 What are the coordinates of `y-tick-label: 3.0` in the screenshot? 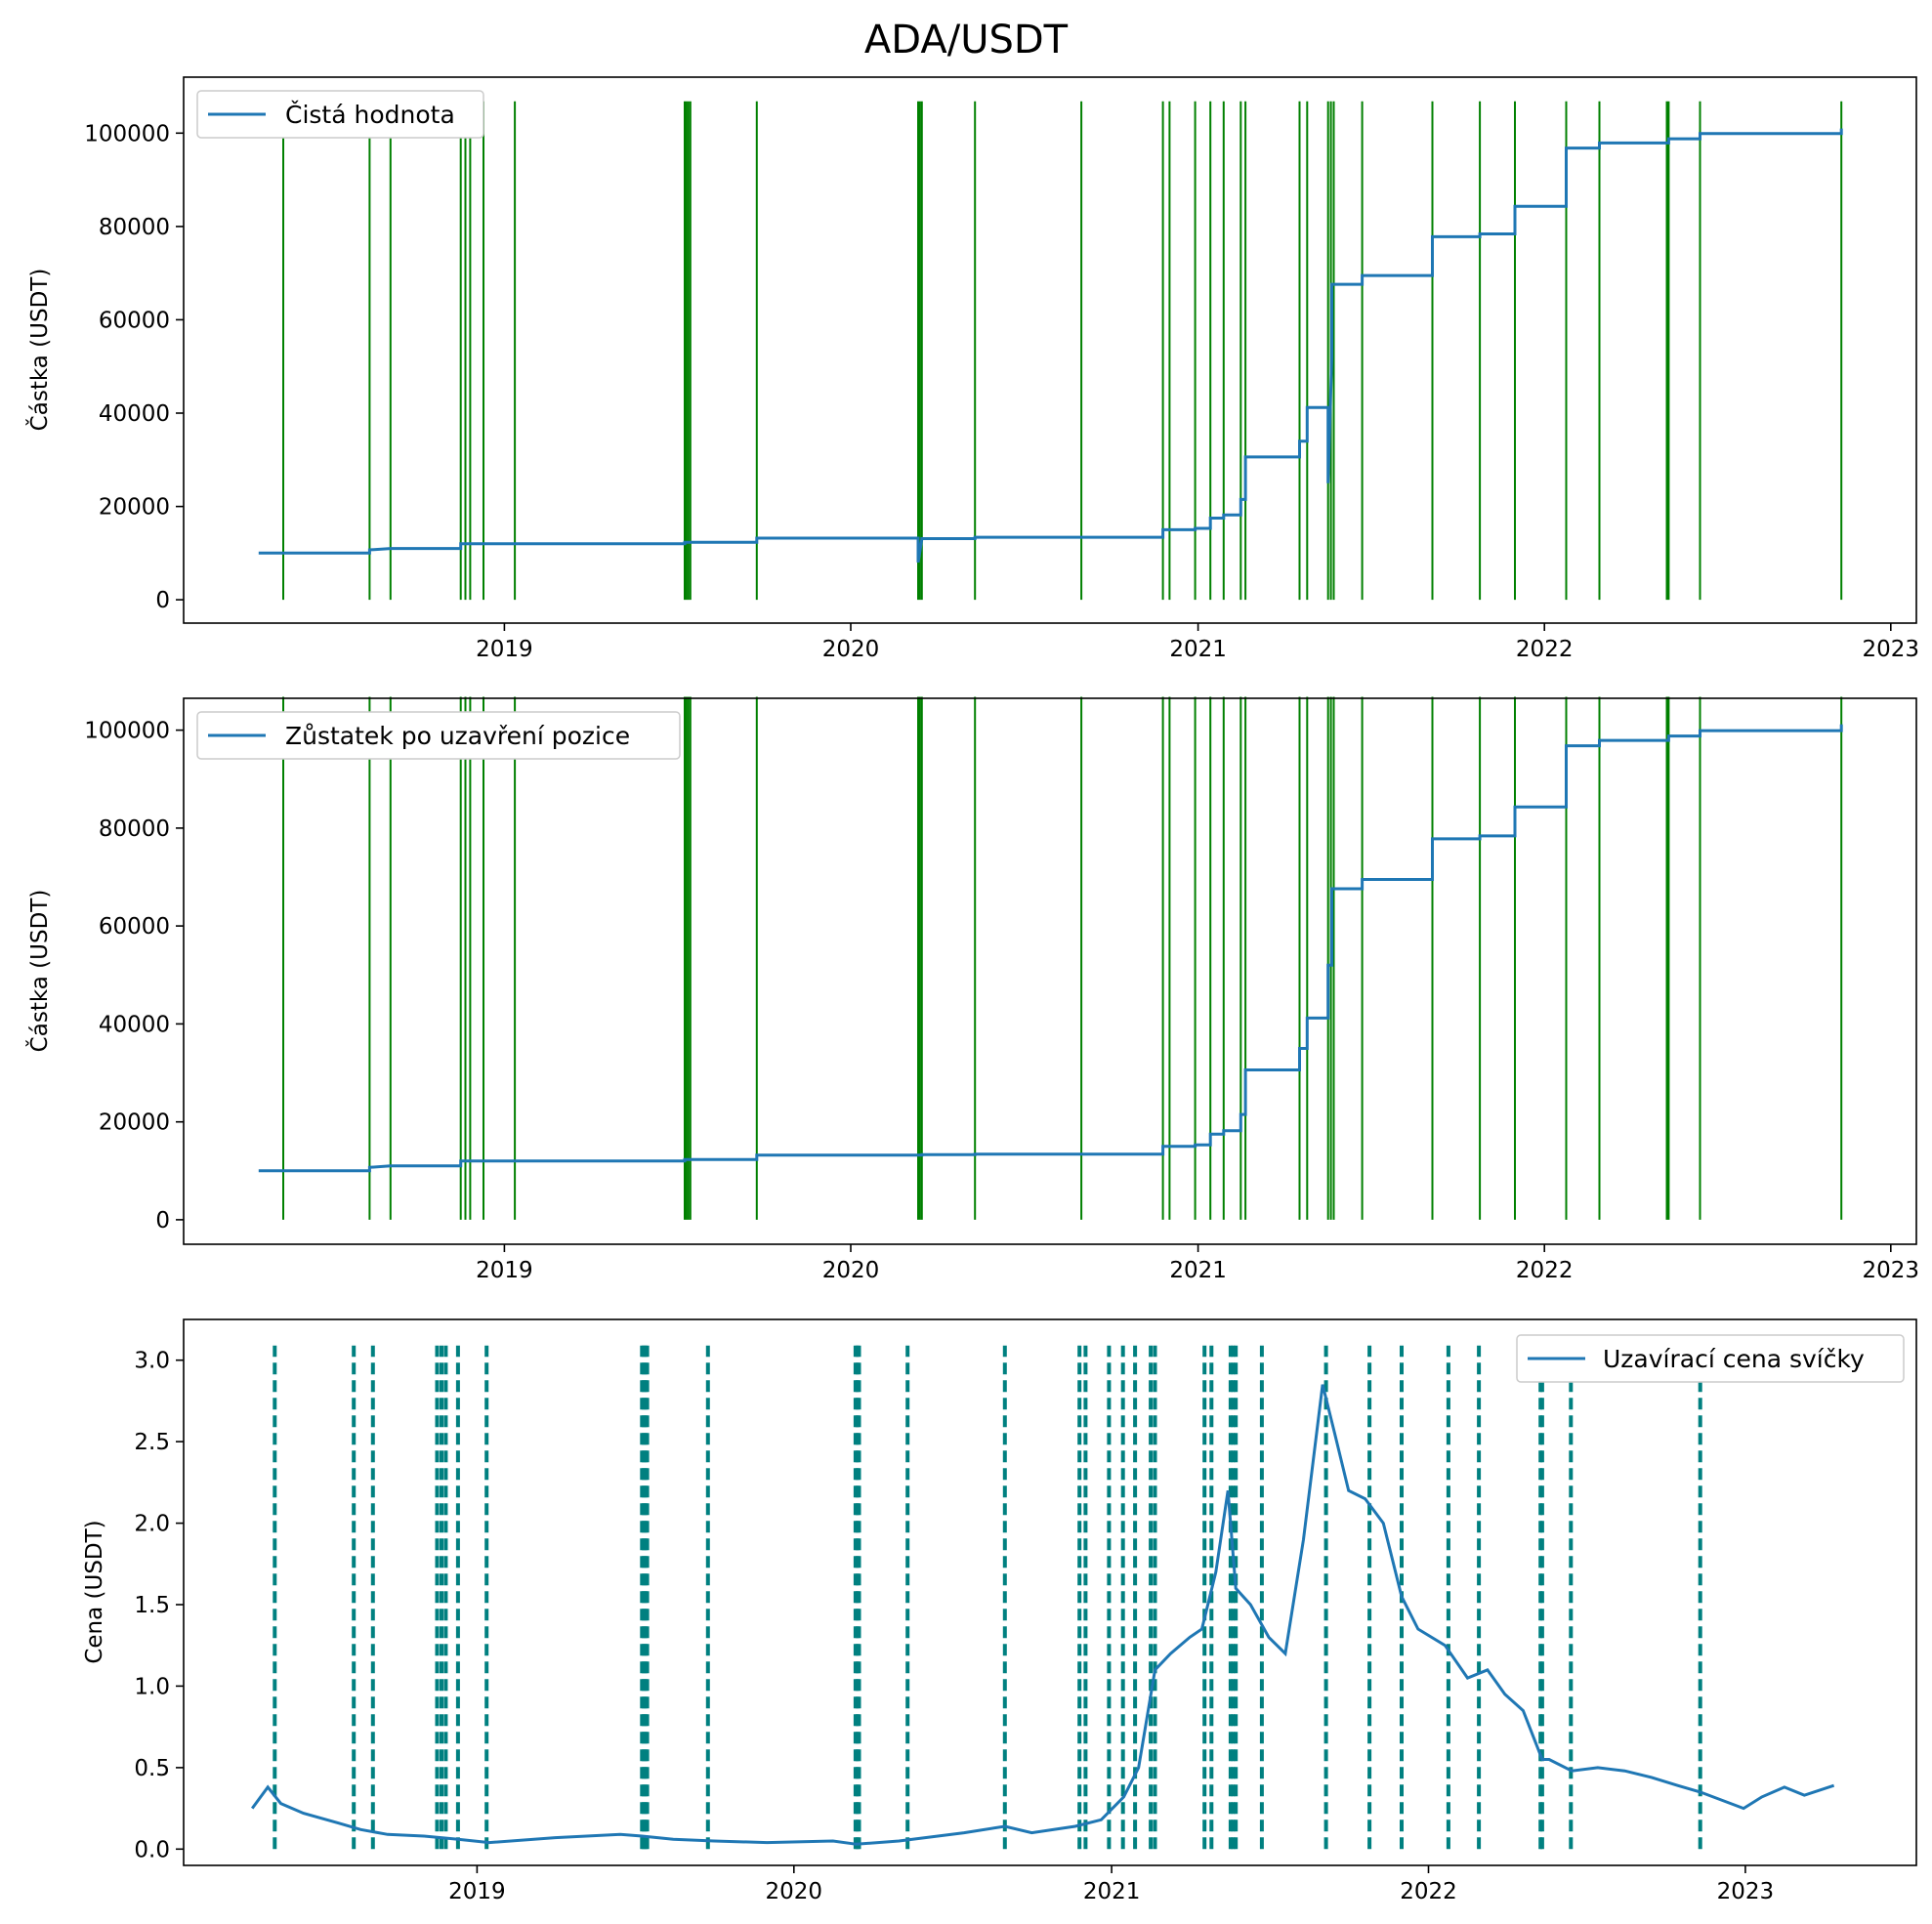 It's located at (152, 1361).